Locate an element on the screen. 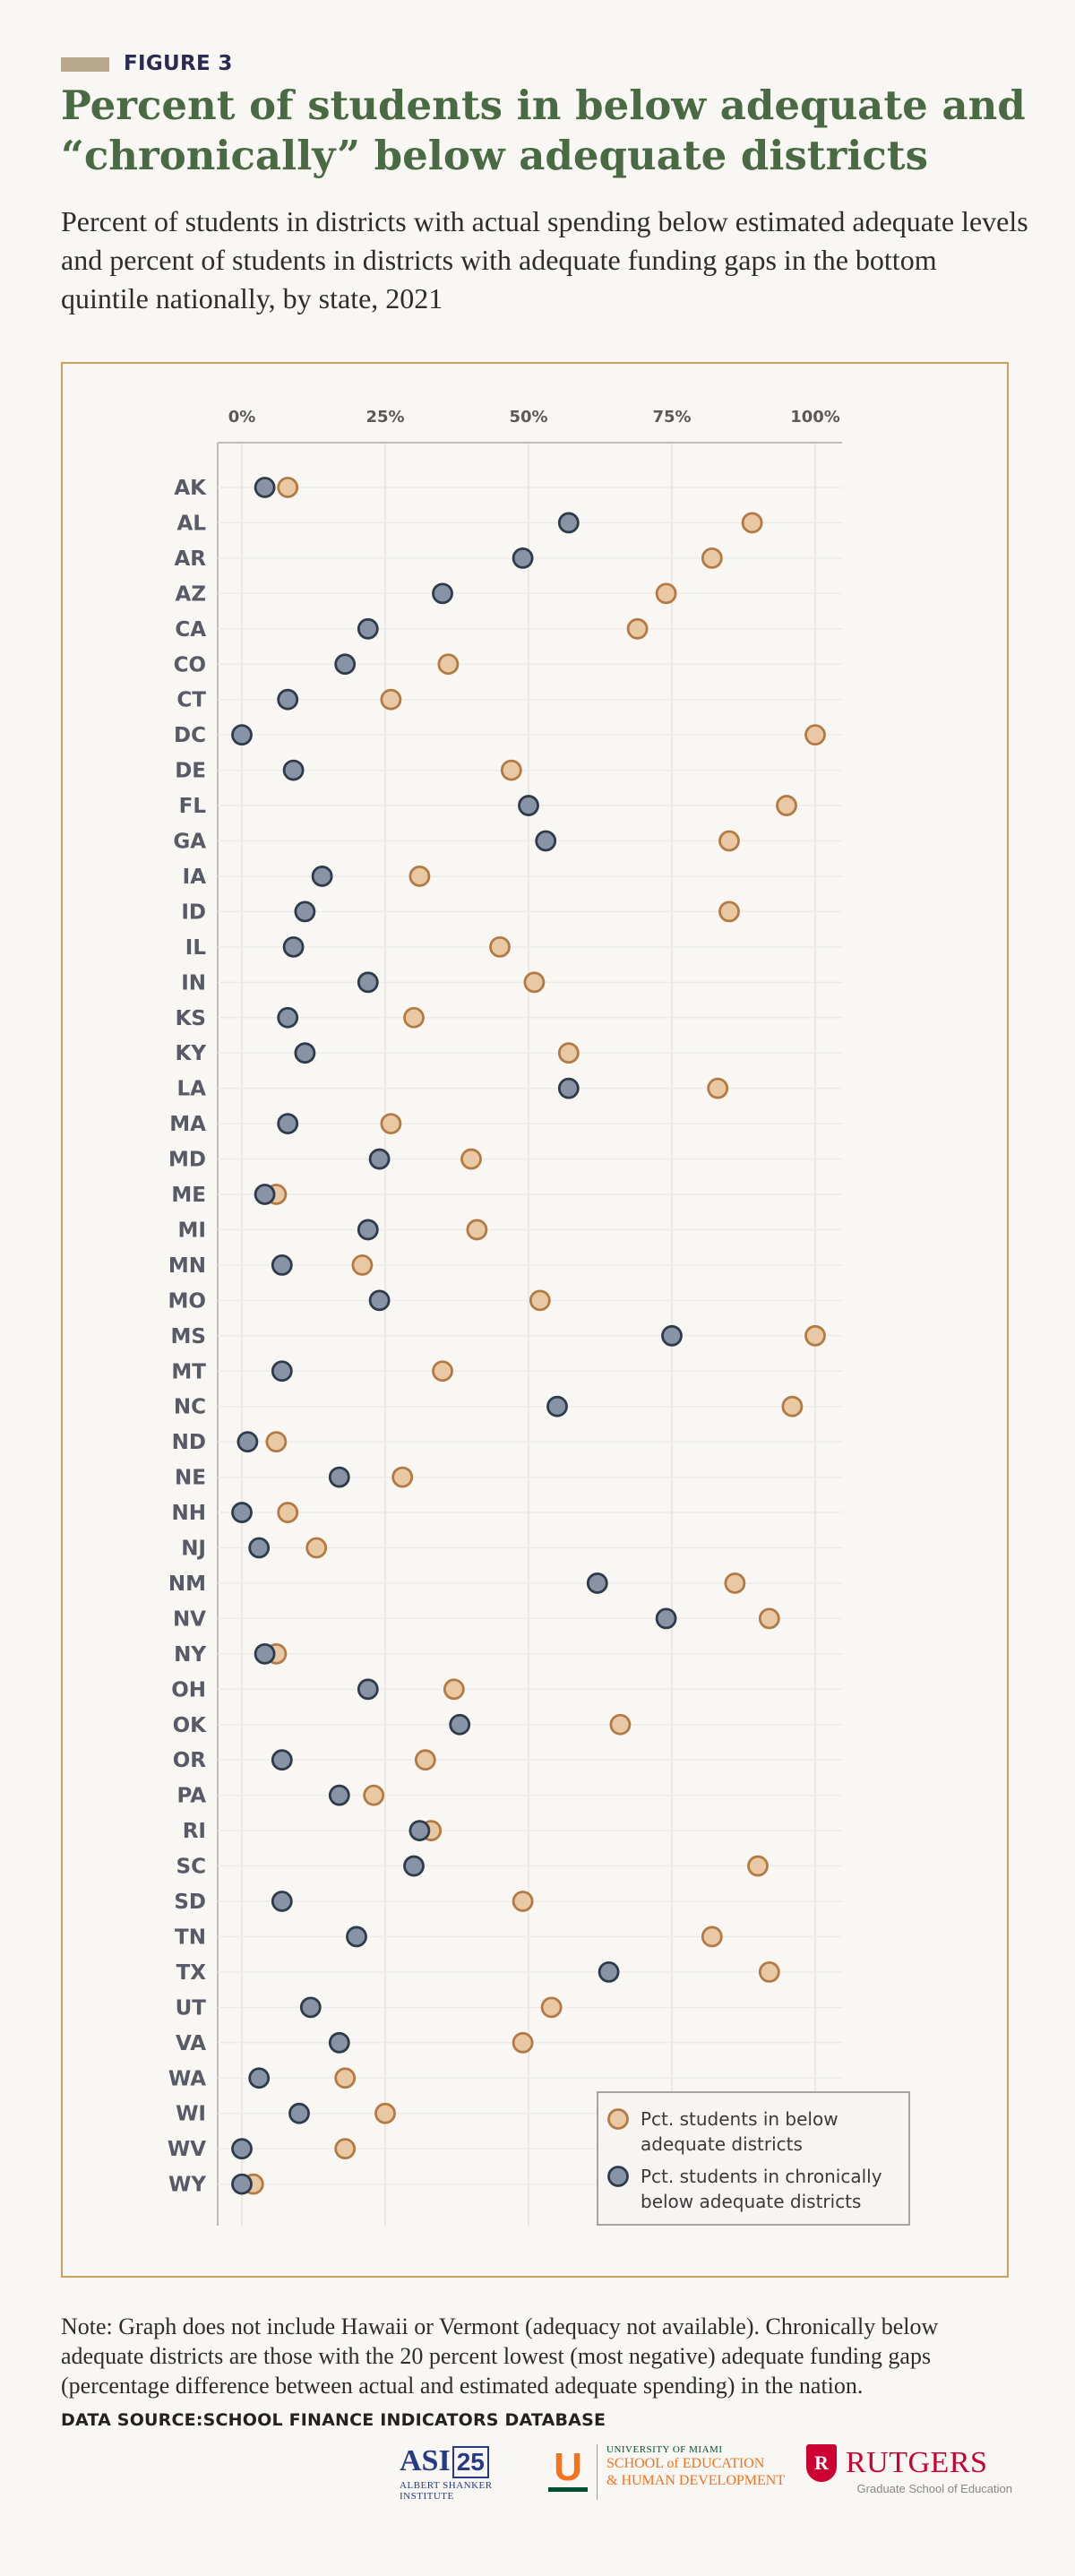  um-u-mark: U is located at coordinates (568, 2470).